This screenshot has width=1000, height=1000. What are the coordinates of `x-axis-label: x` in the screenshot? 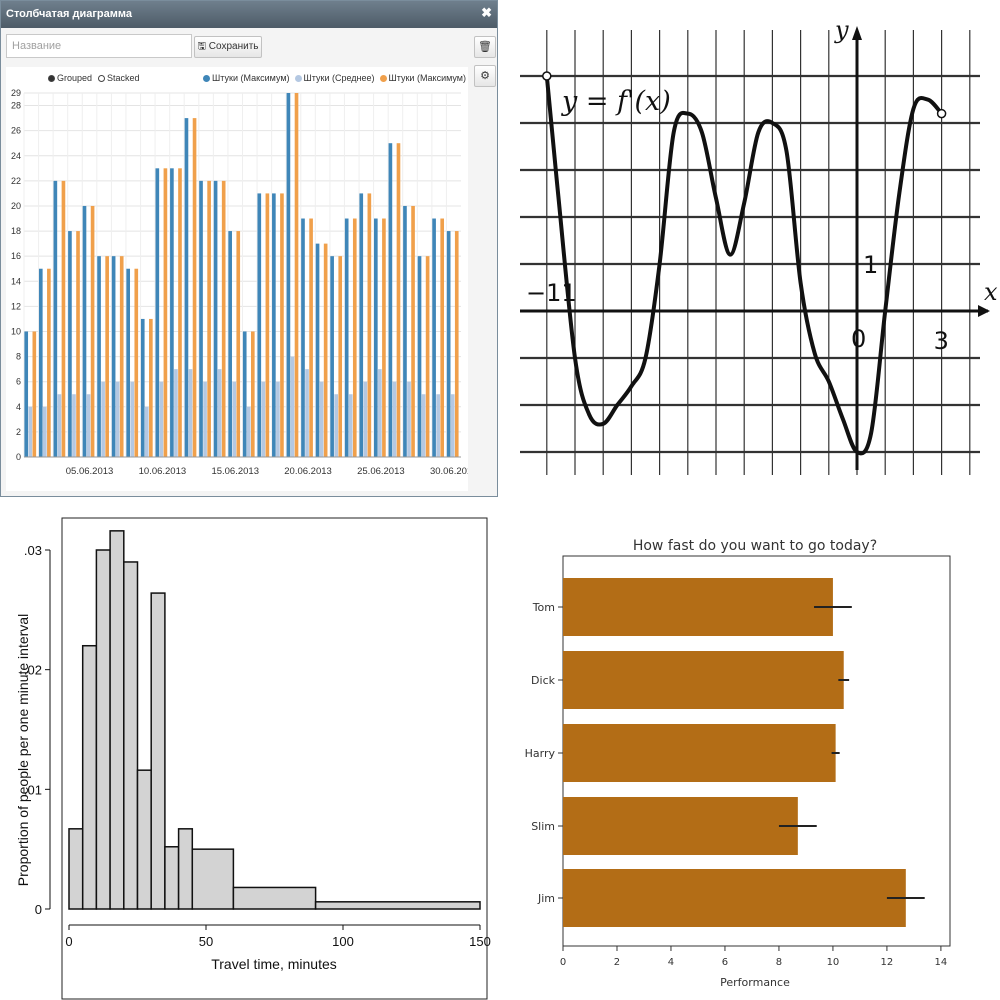 It's located at (991, 292).